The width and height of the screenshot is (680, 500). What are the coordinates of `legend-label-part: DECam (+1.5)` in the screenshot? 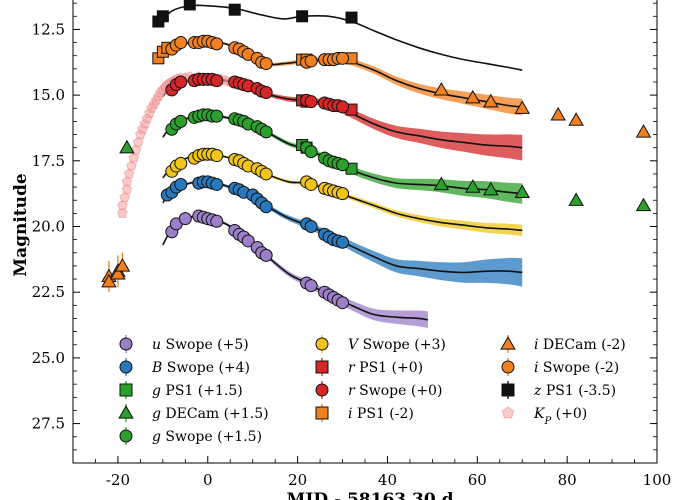 It's located at (215, 414).